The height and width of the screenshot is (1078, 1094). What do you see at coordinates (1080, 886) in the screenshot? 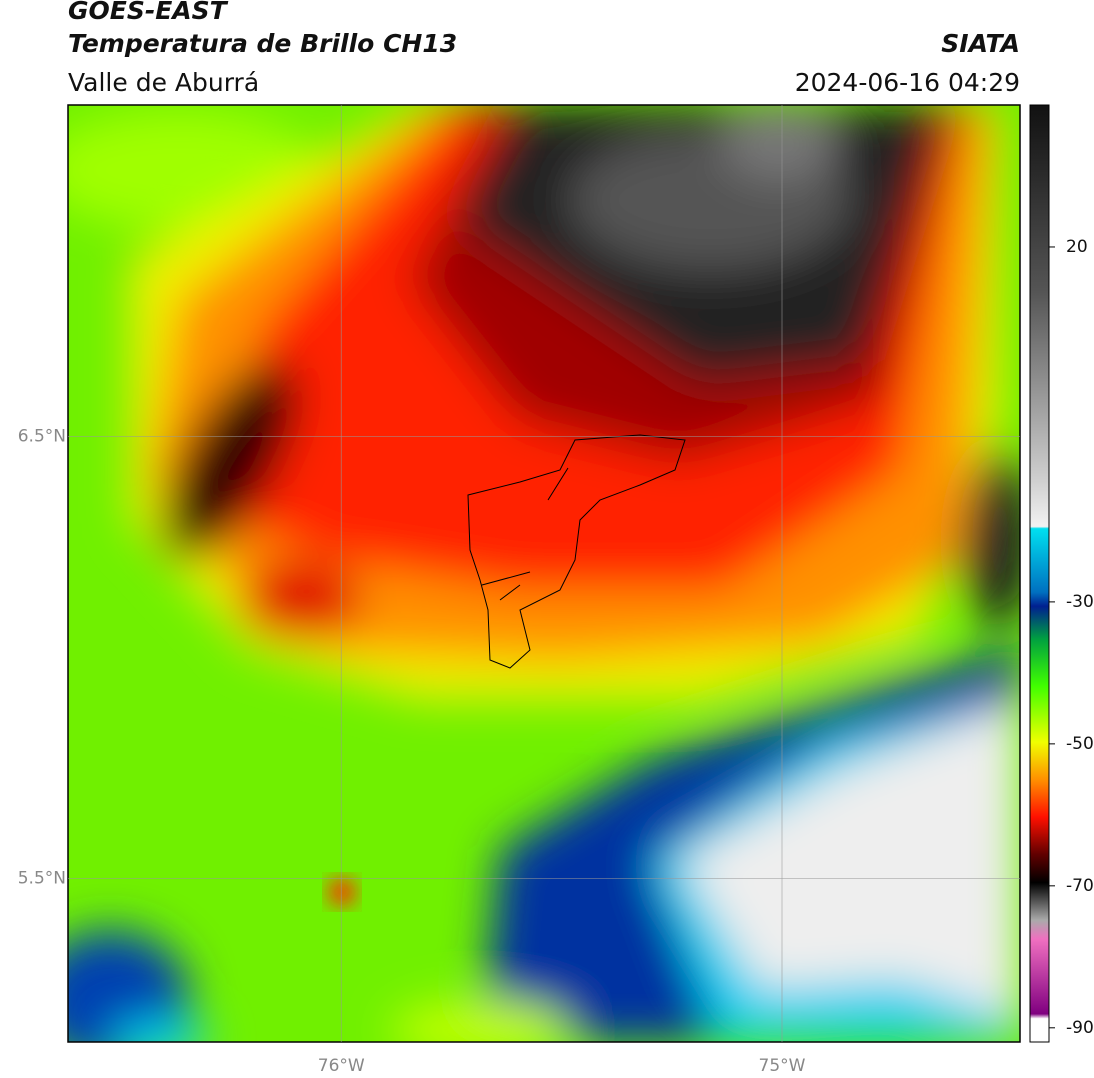
I see `colorbar-label: -70` at bounding box center [1080, 886].